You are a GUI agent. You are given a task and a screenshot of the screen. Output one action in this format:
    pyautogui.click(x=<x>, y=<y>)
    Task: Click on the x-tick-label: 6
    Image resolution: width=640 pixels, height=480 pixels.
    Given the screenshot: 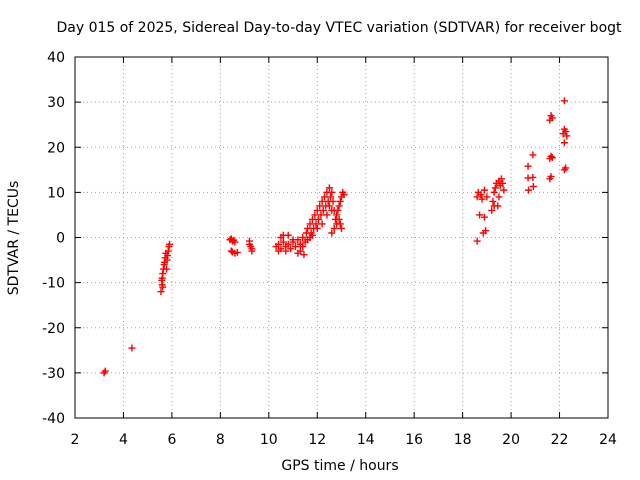 What is the action you would take?
    pyautogui.click(x=171, y=440)
    